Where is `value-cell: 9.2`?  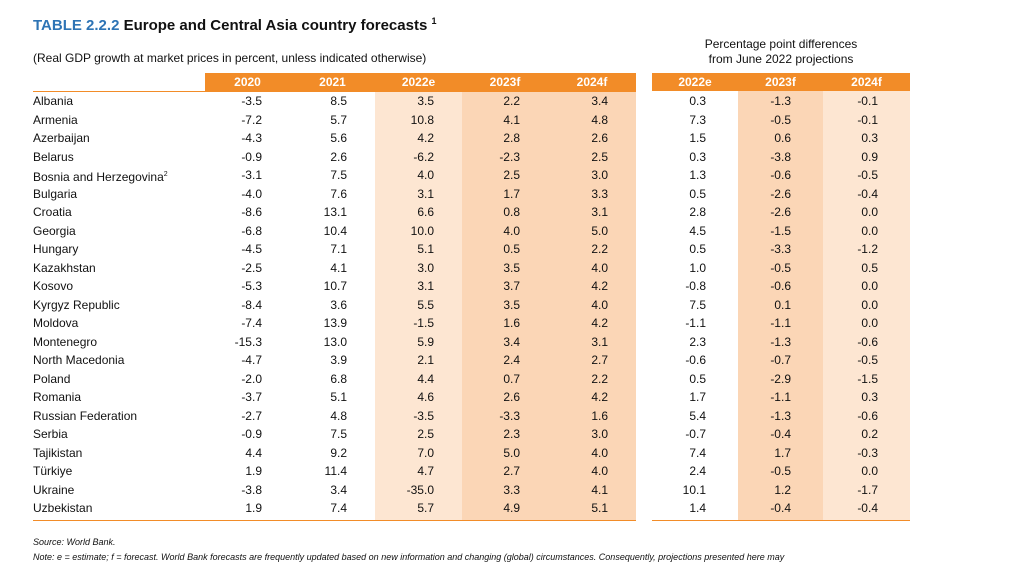 value-cell: 9.2 is located at coordinates (338, 452).